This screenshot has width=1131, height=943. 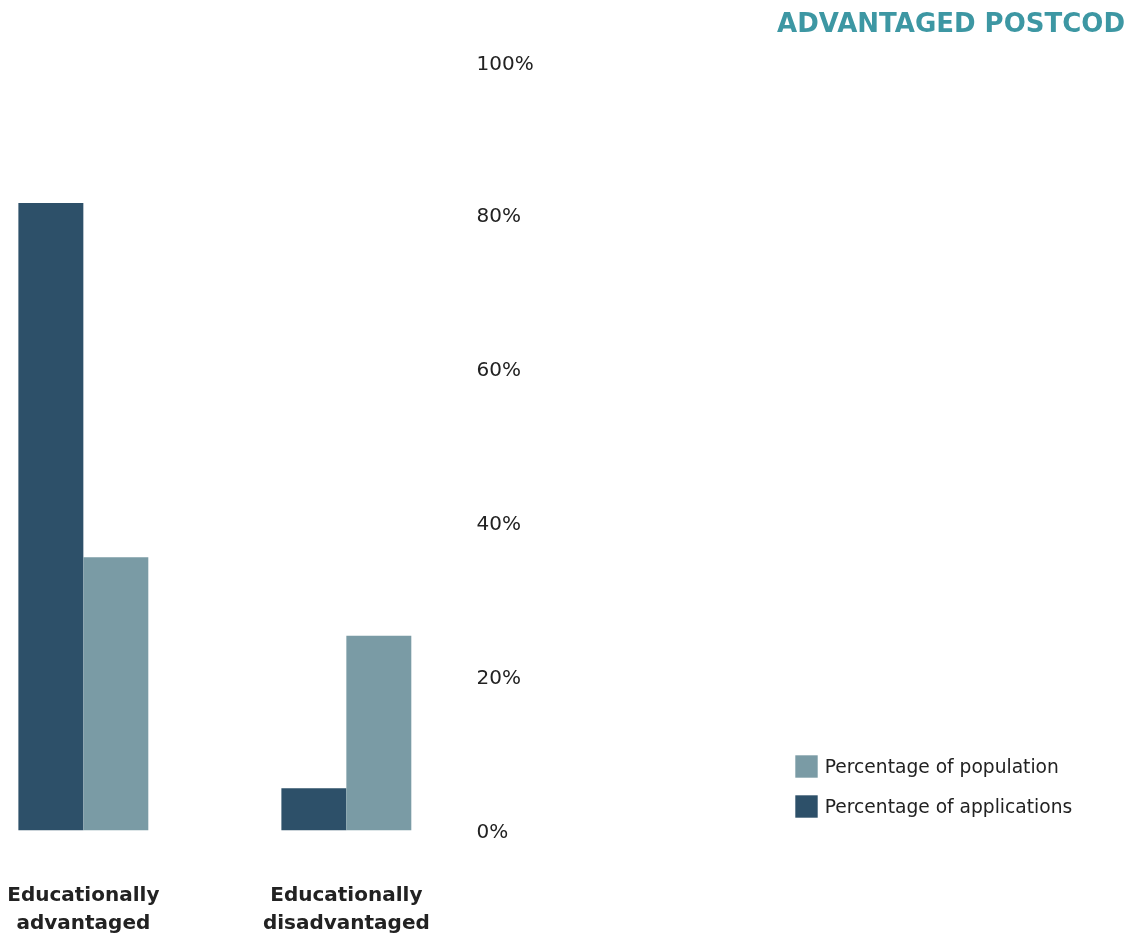 I want to click on y-tick-label: 0%, so click(x=492, y=830).